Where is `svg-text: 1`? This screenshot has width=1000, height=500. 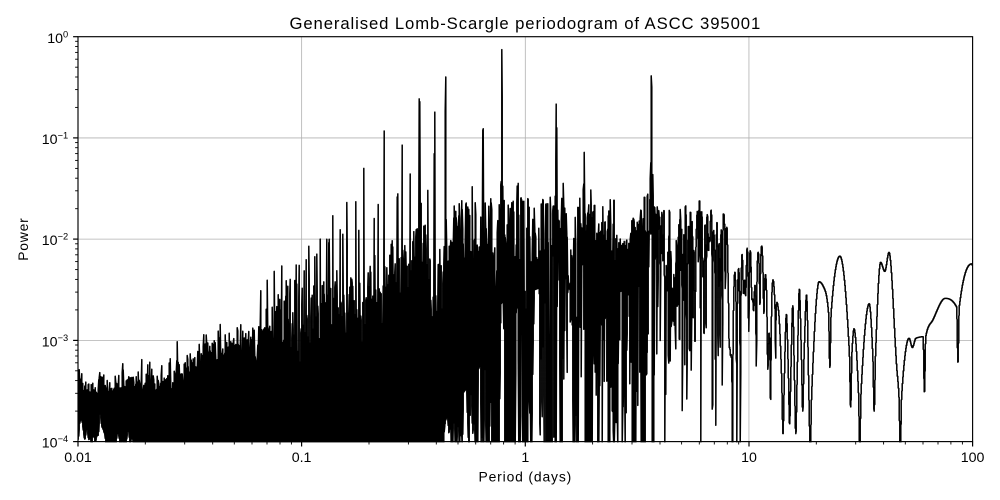
svg-text: 1 is located at coordinates (525, 458).